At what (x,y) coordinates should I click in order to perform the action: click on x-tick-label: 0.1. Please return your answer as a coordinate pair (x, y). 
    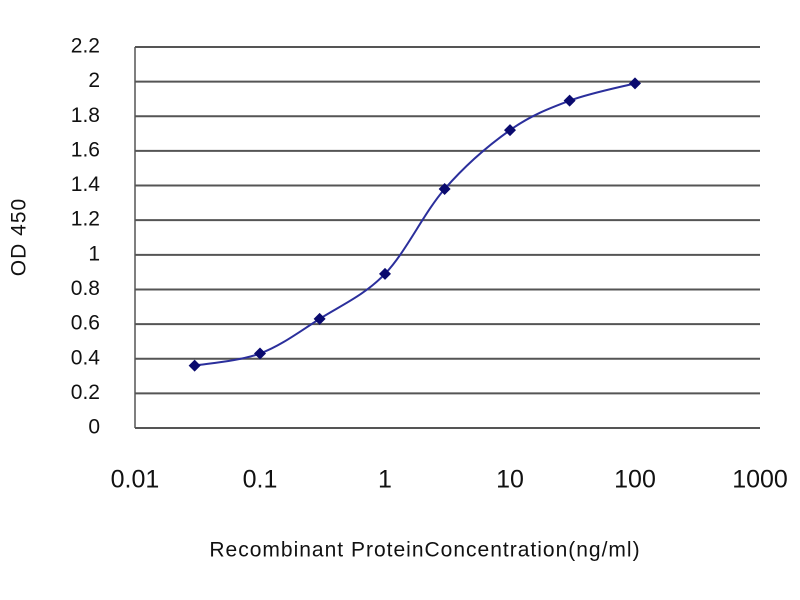
    Looking at the image, I should click on (260, 480).